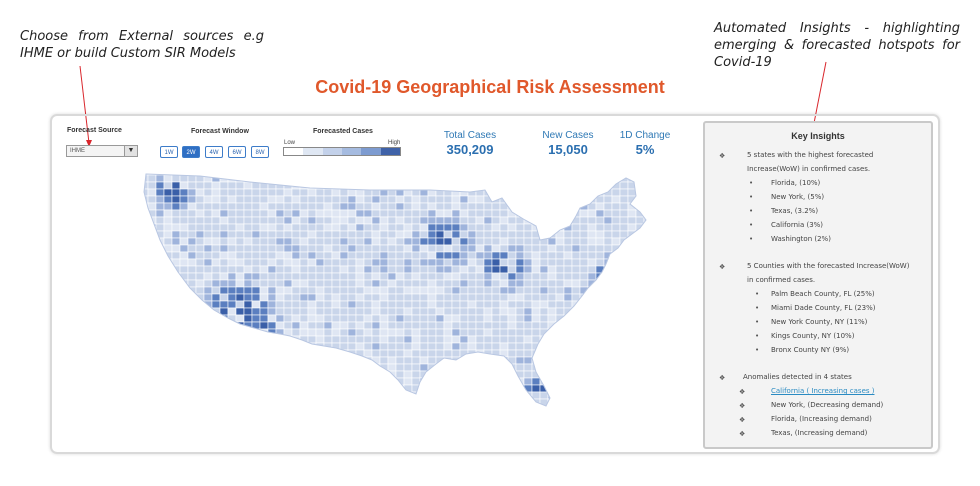 The image size is (980, 486). What do you see at coordinates (260, 152) in the screenshot?
I see `window-button-8w: 8W` at bounding box center [260, 152].